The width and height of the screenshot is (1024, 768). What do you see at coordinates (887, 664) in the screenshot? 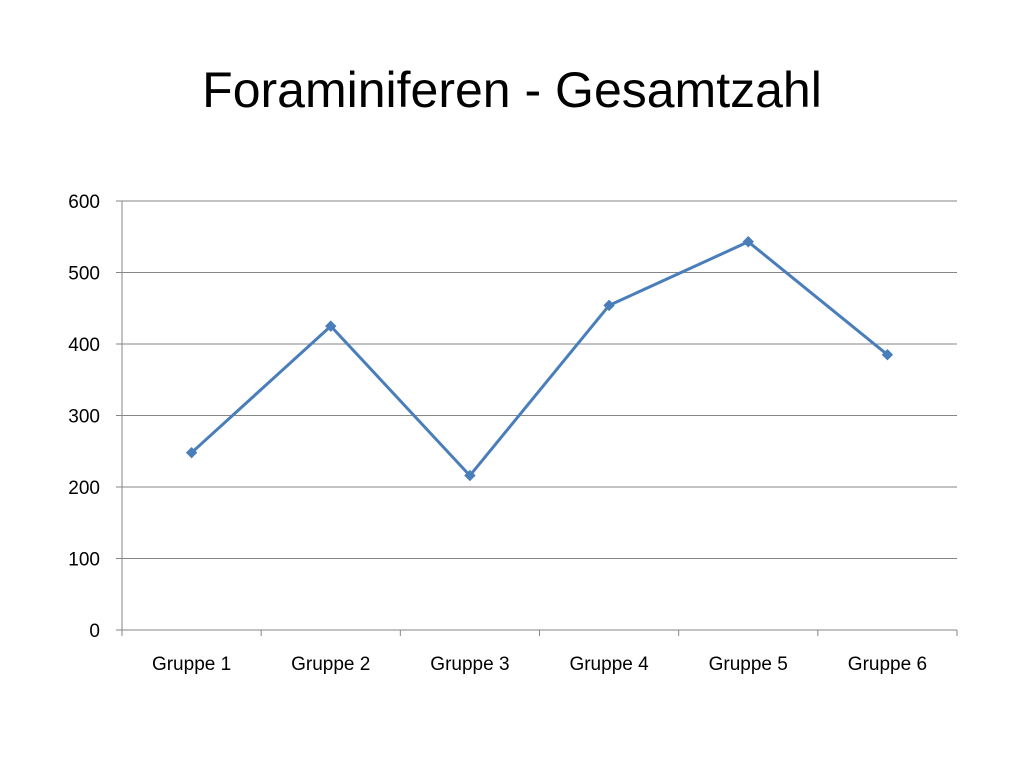
I see `x-tick-label: Gruppe 6` at bounding box center [887, 664].